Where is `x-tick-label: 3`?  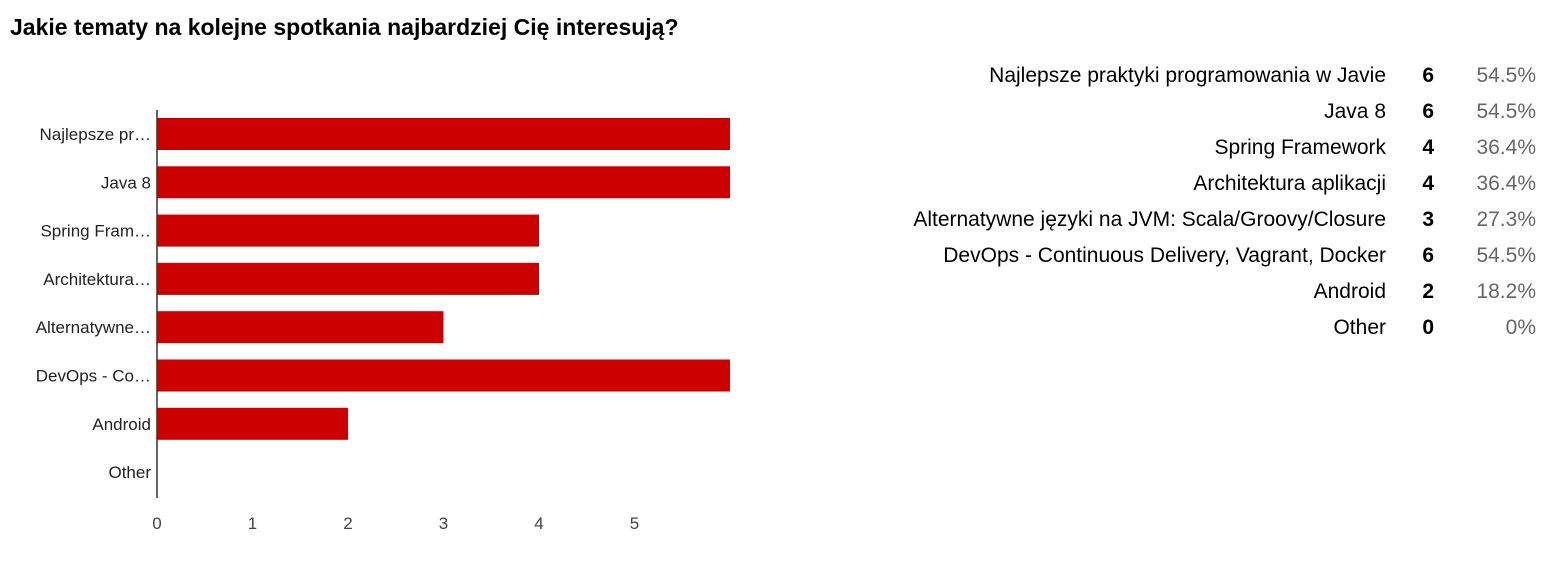
x-tick-label: 3 is located at coordinates (443, 523).